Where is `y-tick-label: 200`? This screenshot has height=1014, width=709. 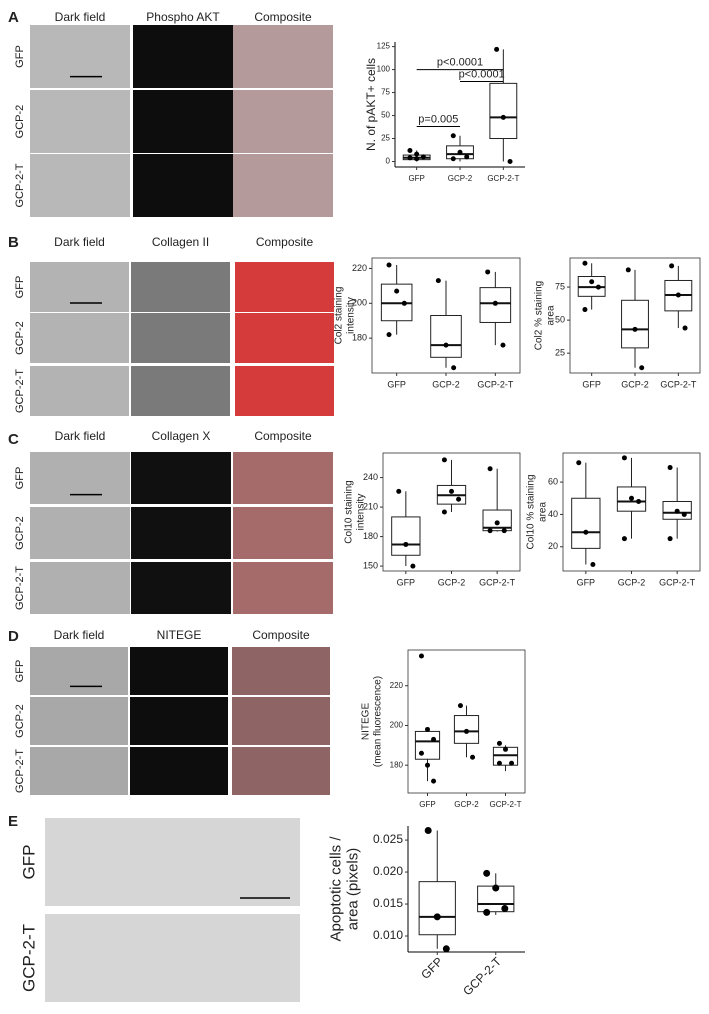 y-tick-label: 200 is located at coordinates (397, 725).